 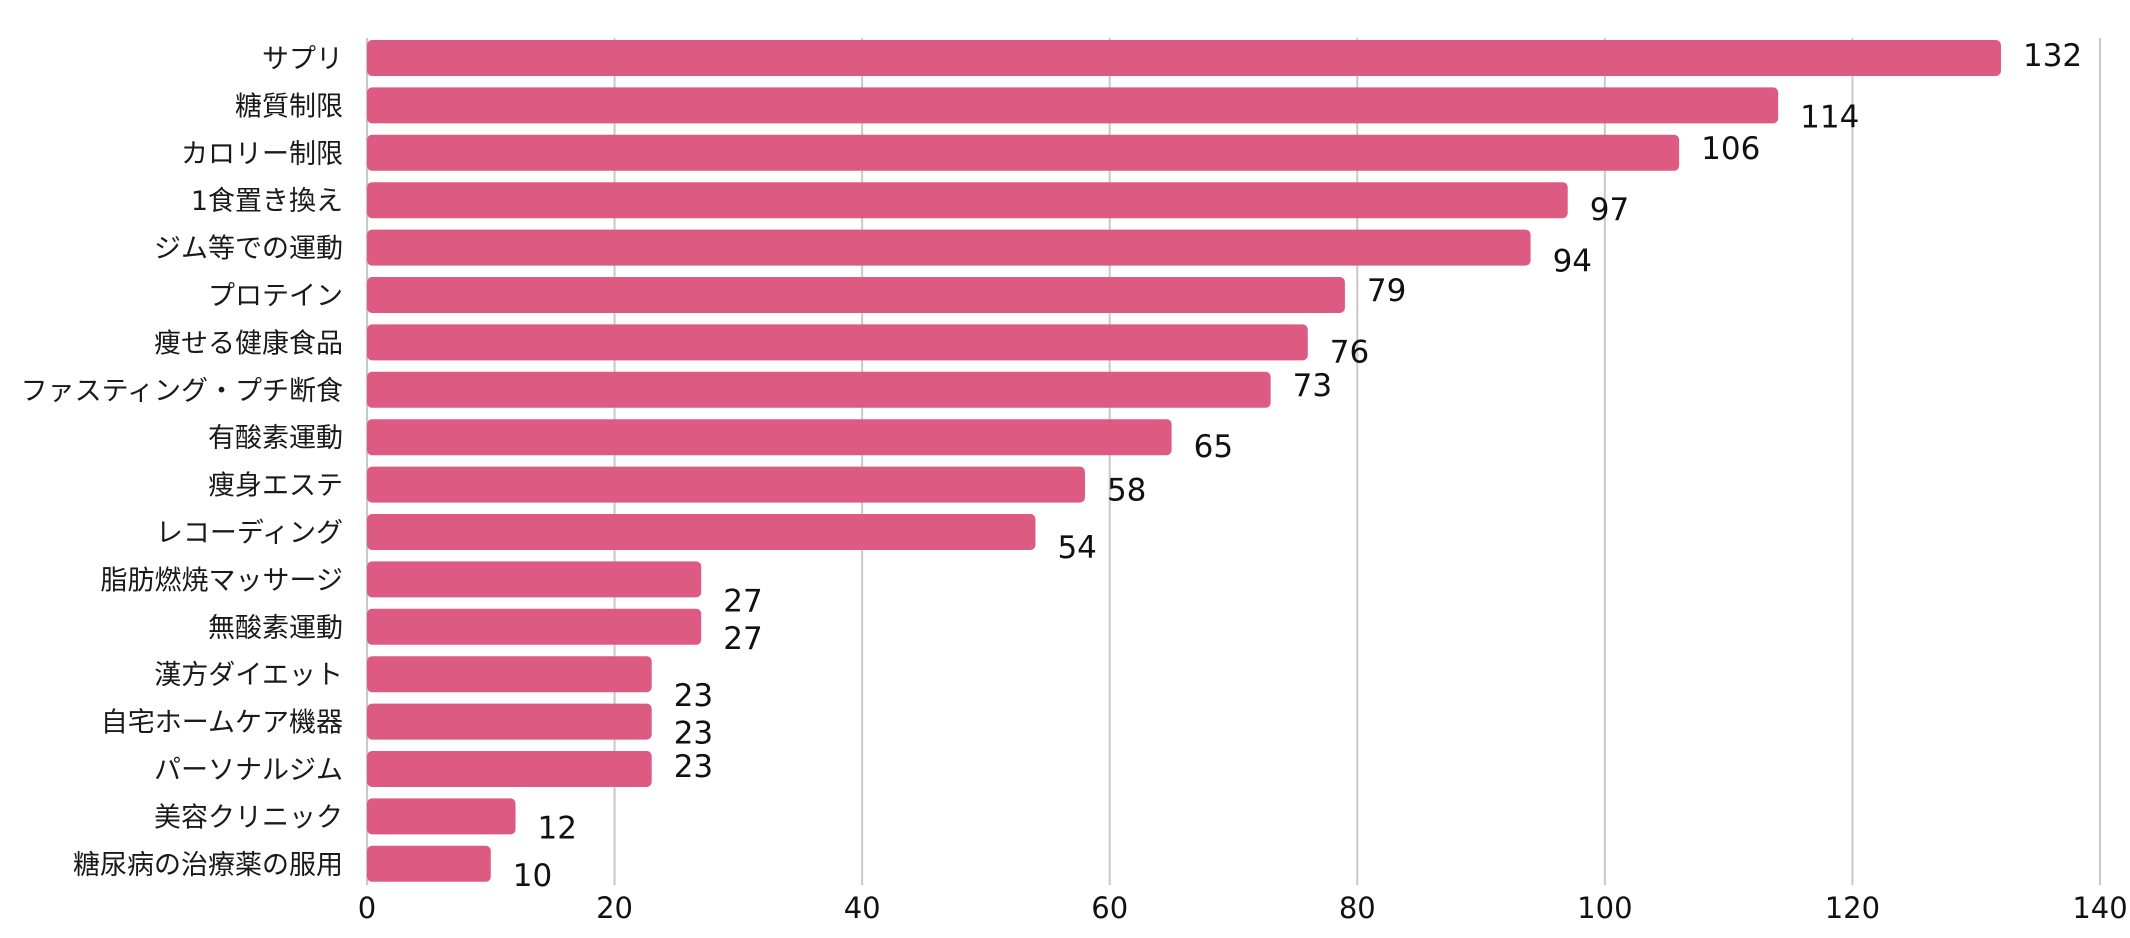 I want to click on category-label: ジム等での運動, so click(x=248, y=249).